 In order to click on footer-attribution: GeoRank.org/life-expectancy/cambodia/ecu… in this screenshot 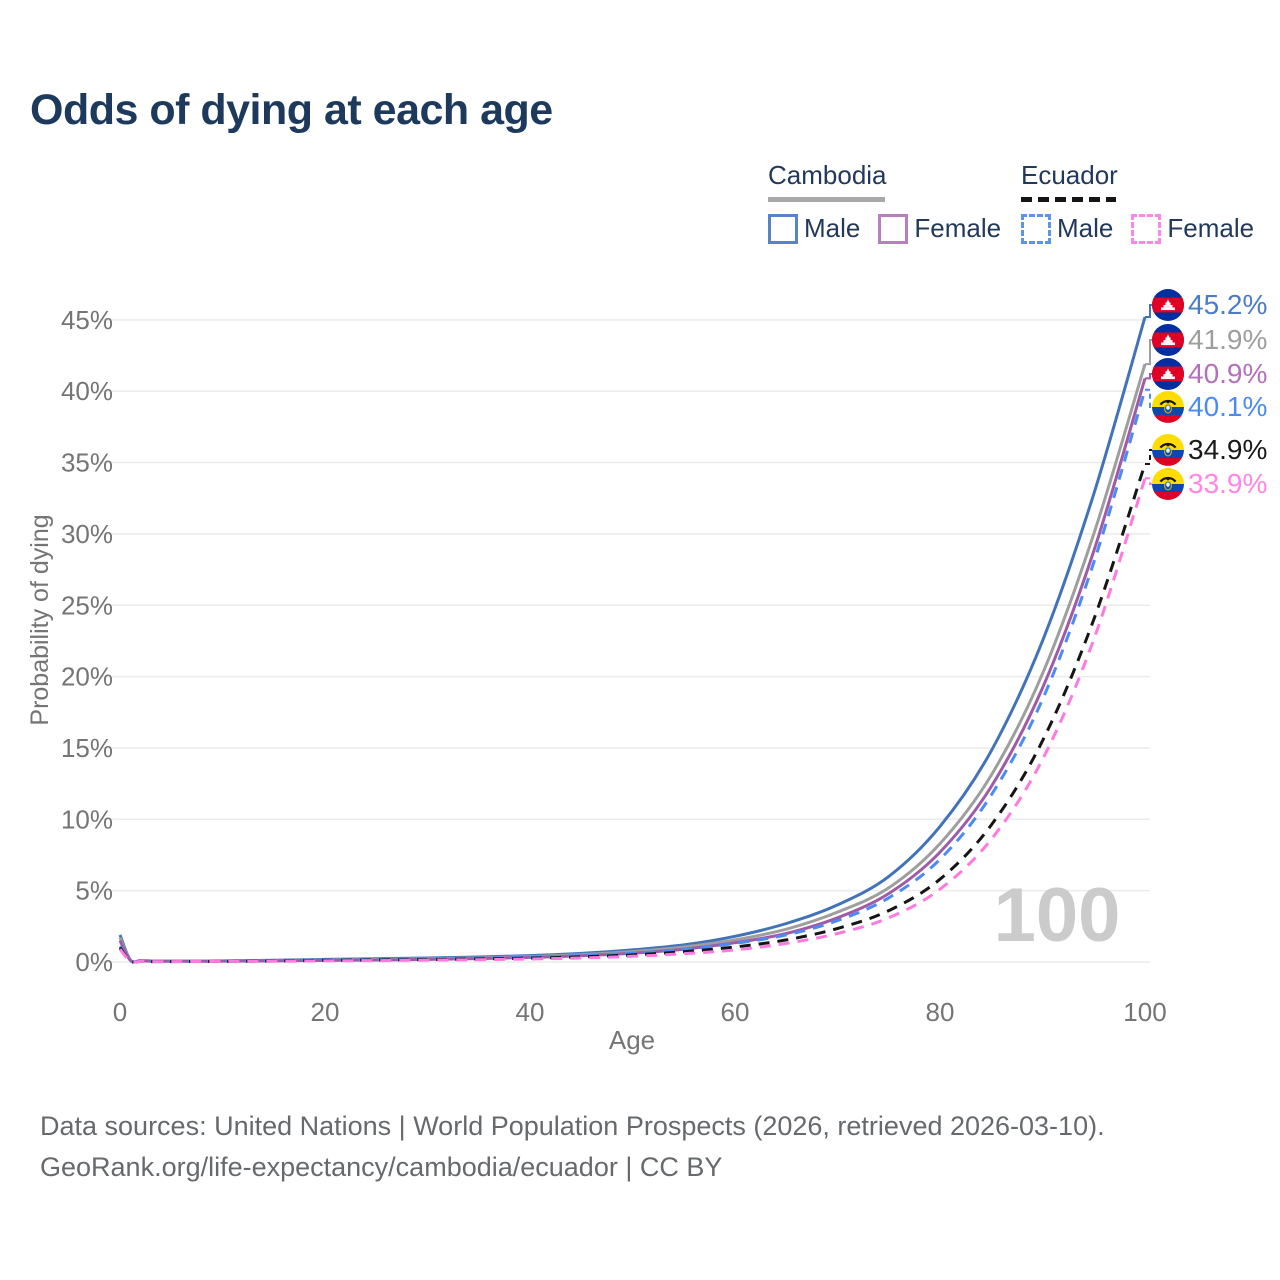, I will do `click(381, 1167)`.